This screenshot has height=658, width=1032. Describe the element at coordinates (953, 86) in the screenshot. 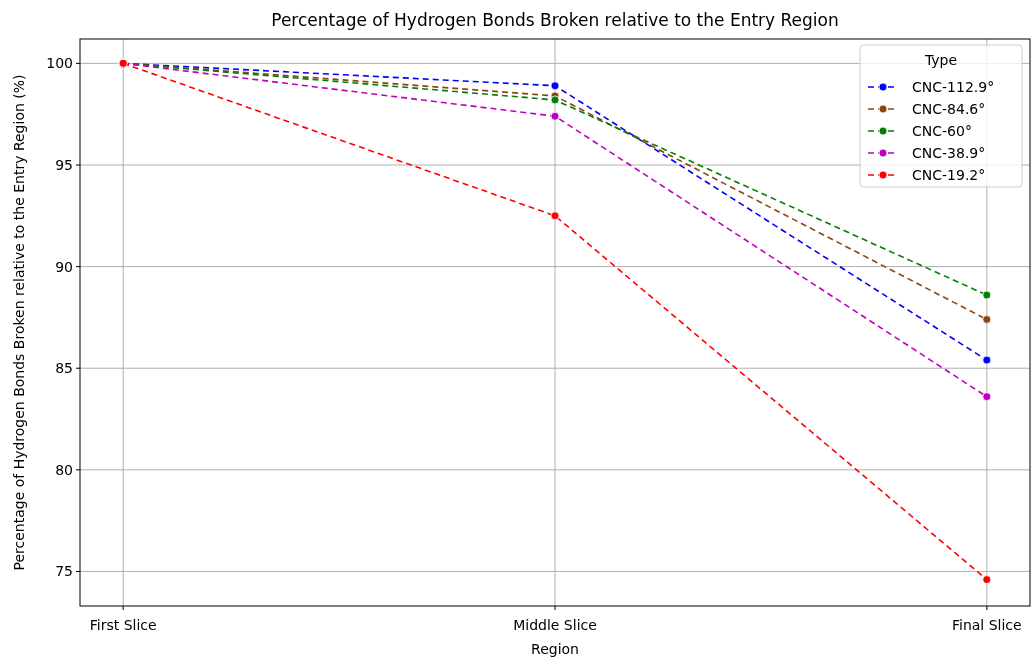

I see `legend-label: CNC-112.9°` at that location.